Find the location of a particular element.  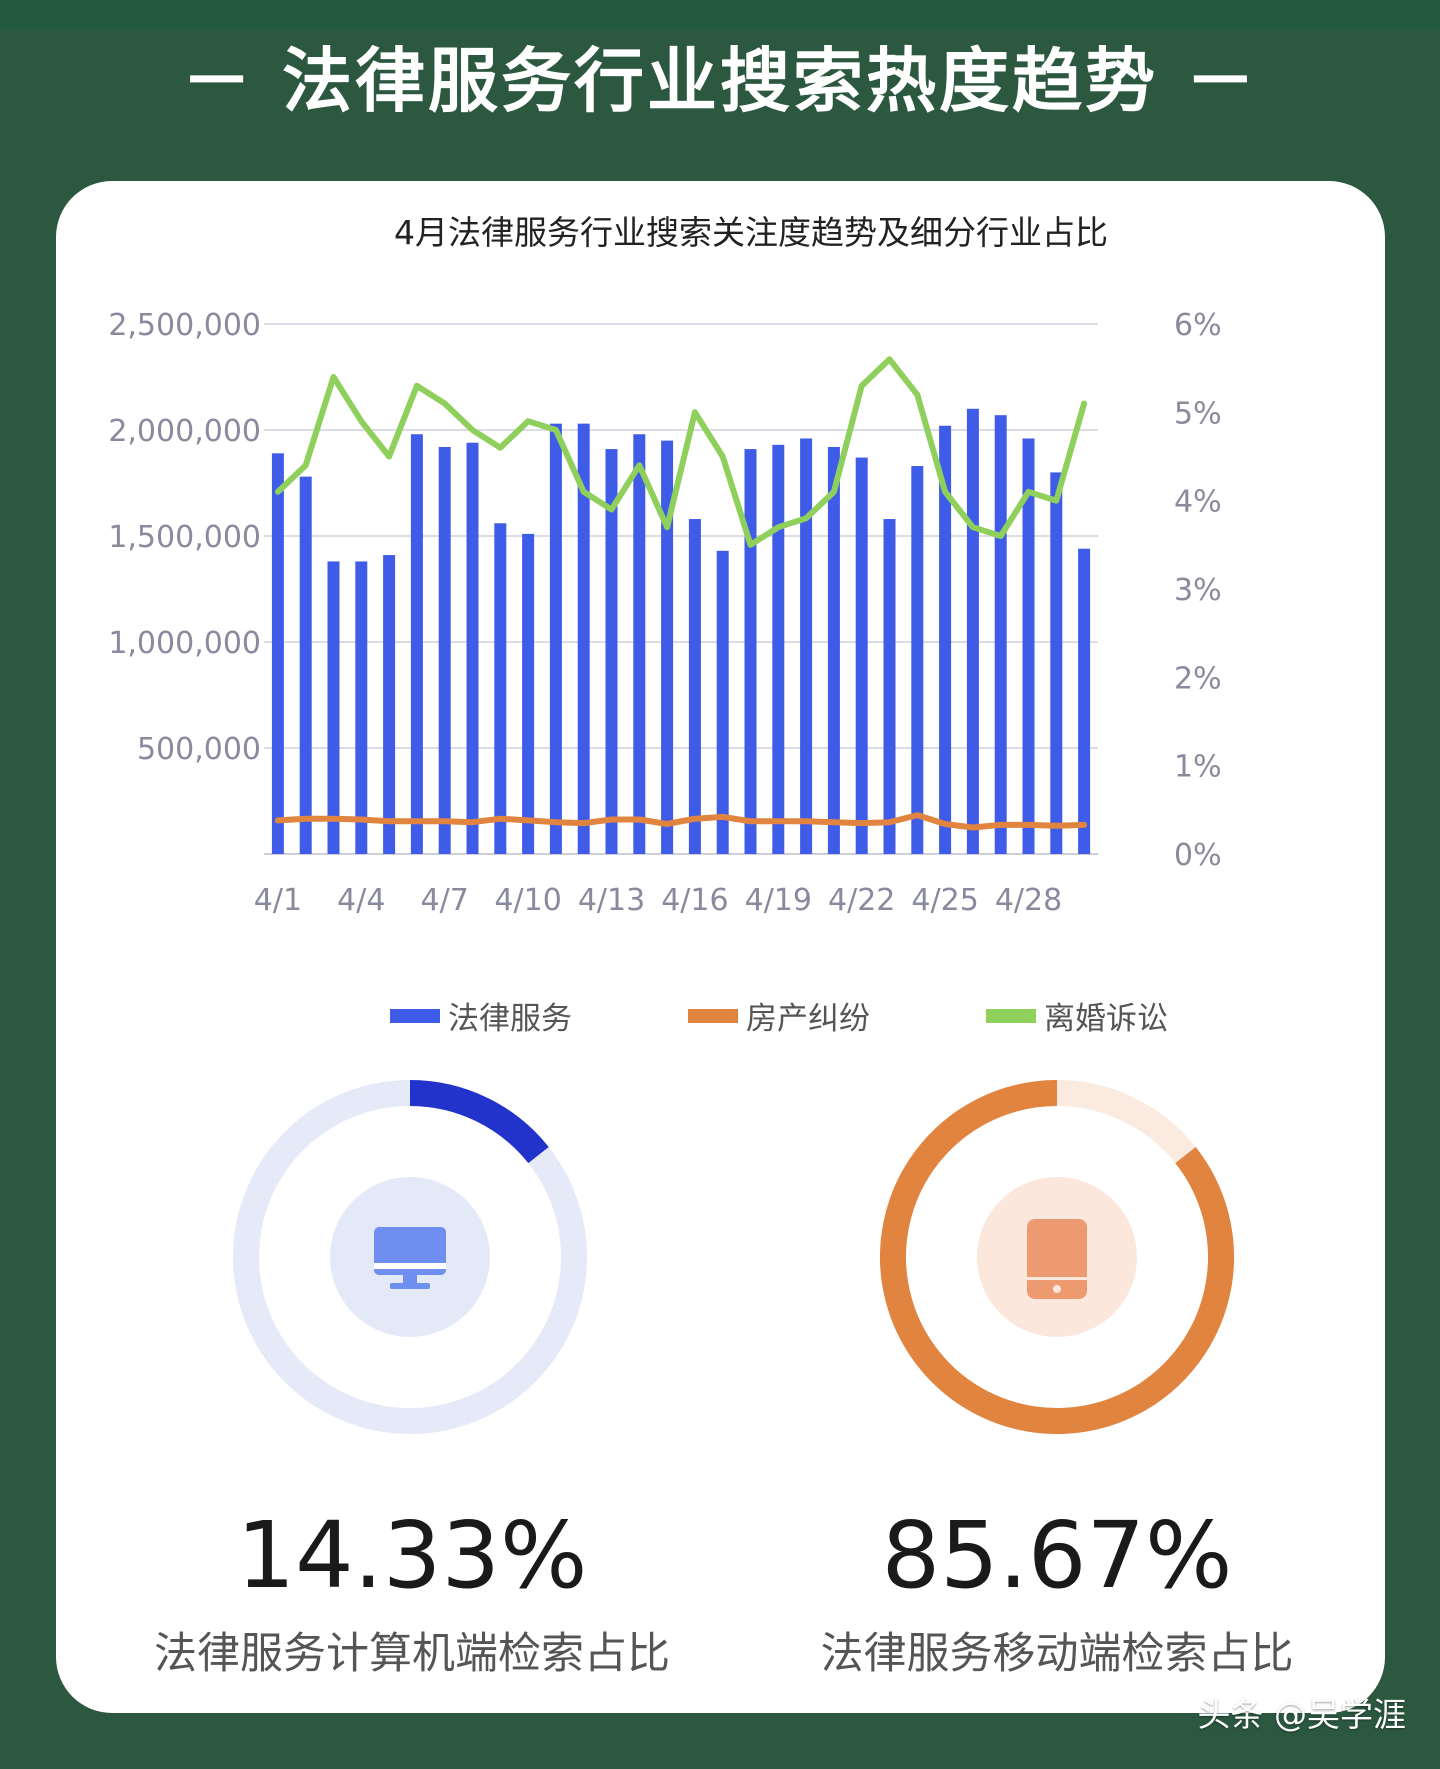

bar-4/8 is located at coordinates (472, 648).